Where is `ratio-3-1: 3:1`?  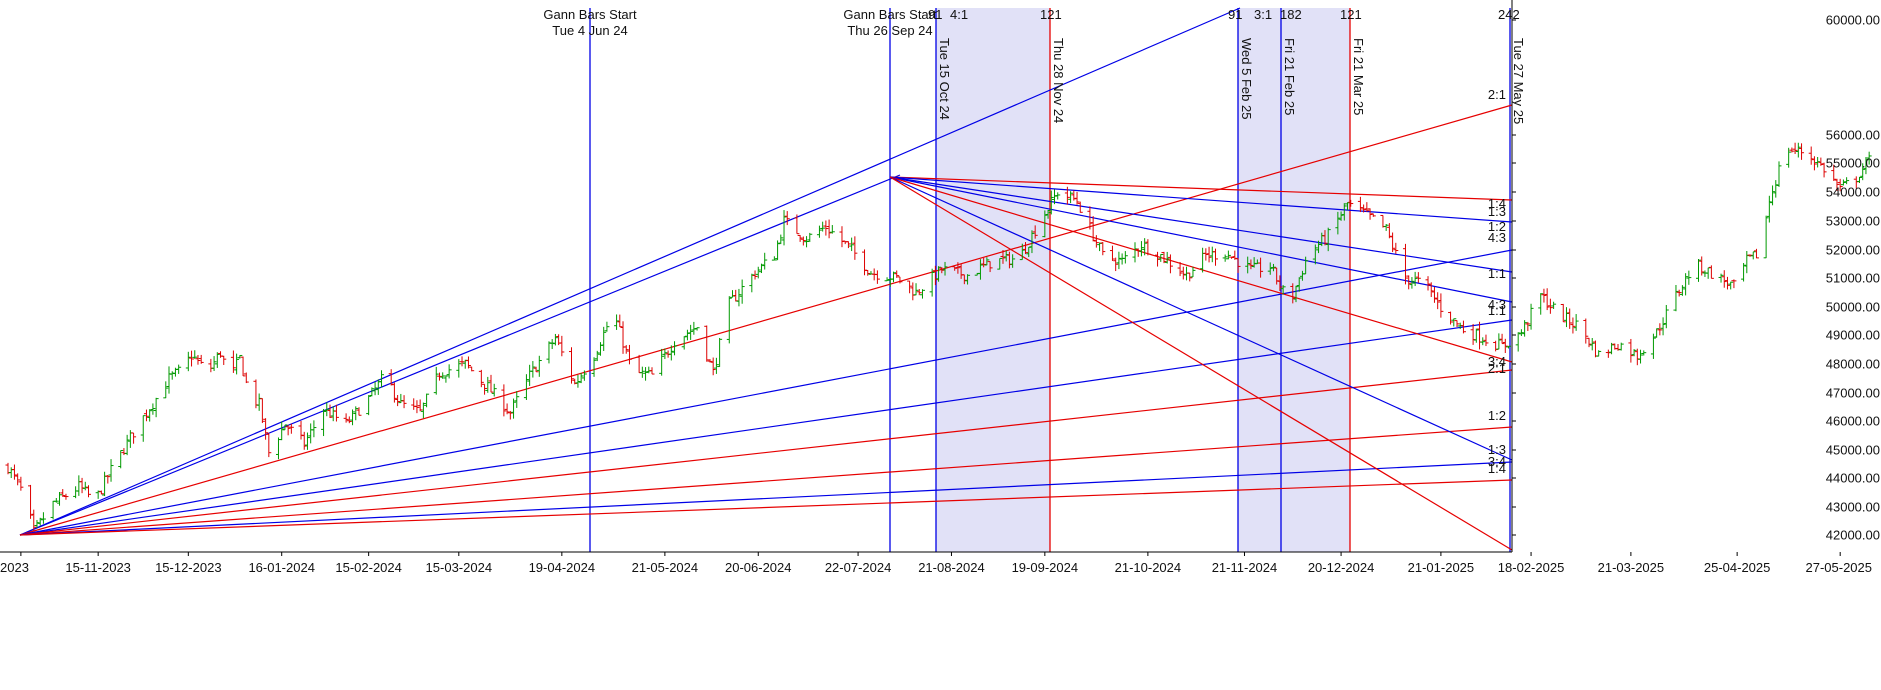
ratio-3-1: 3:1 is located at coordinates (1263, 14).